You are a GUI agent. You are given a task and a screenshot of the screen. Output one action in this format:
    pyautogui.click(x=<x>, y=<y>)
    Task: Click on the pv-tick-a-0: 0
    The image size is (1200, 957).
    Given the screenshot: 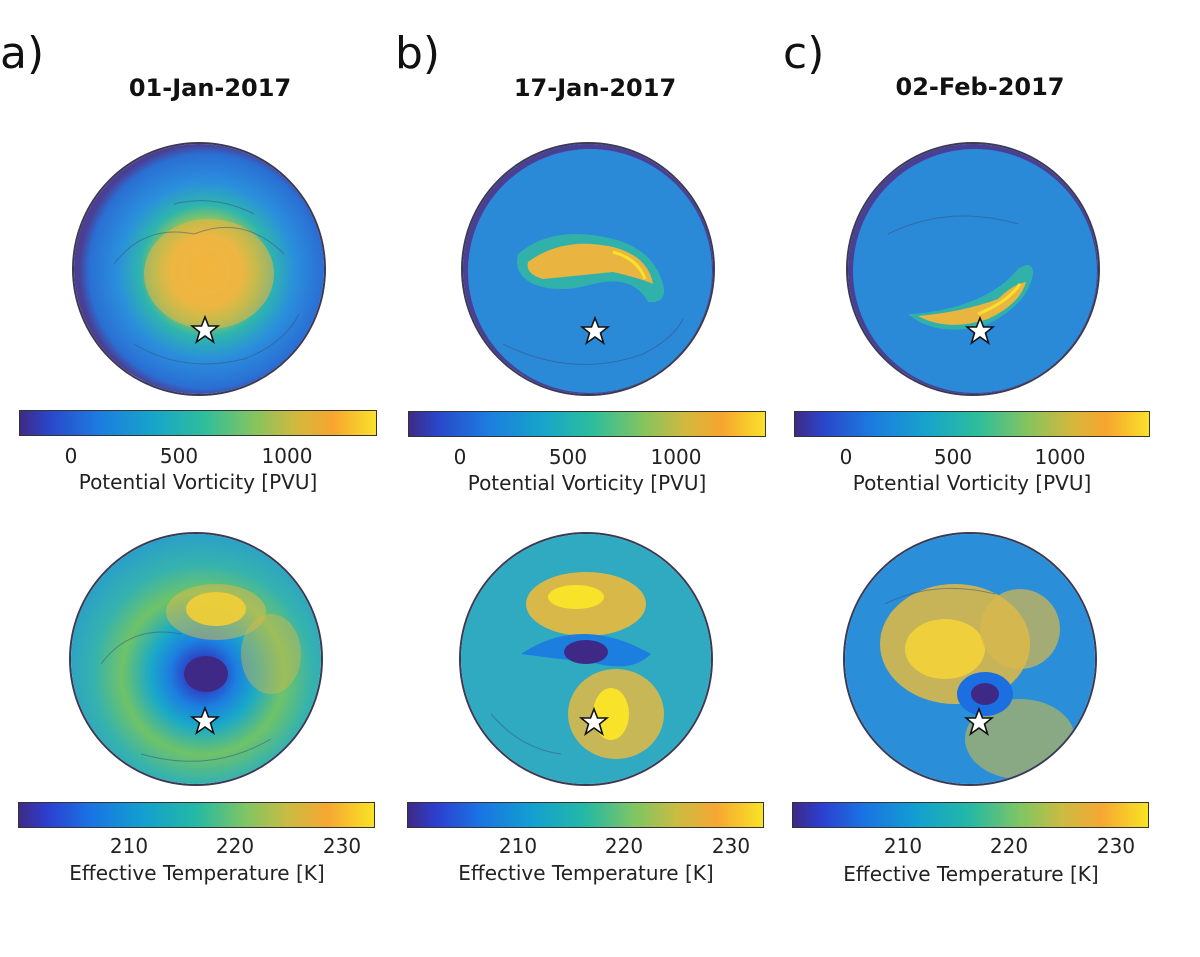 What is the action you would take?
    pyautogui.click(x=71, y=456)
    